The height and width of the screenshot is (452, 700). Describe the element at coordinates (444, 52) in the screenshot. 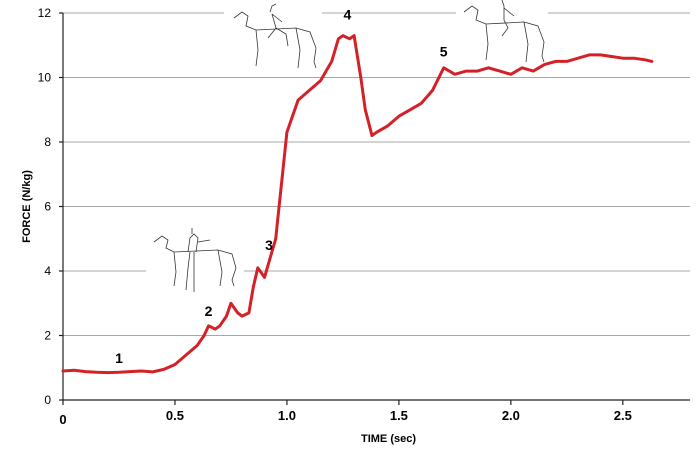

I see `phase-marker-5: 5` at that location.